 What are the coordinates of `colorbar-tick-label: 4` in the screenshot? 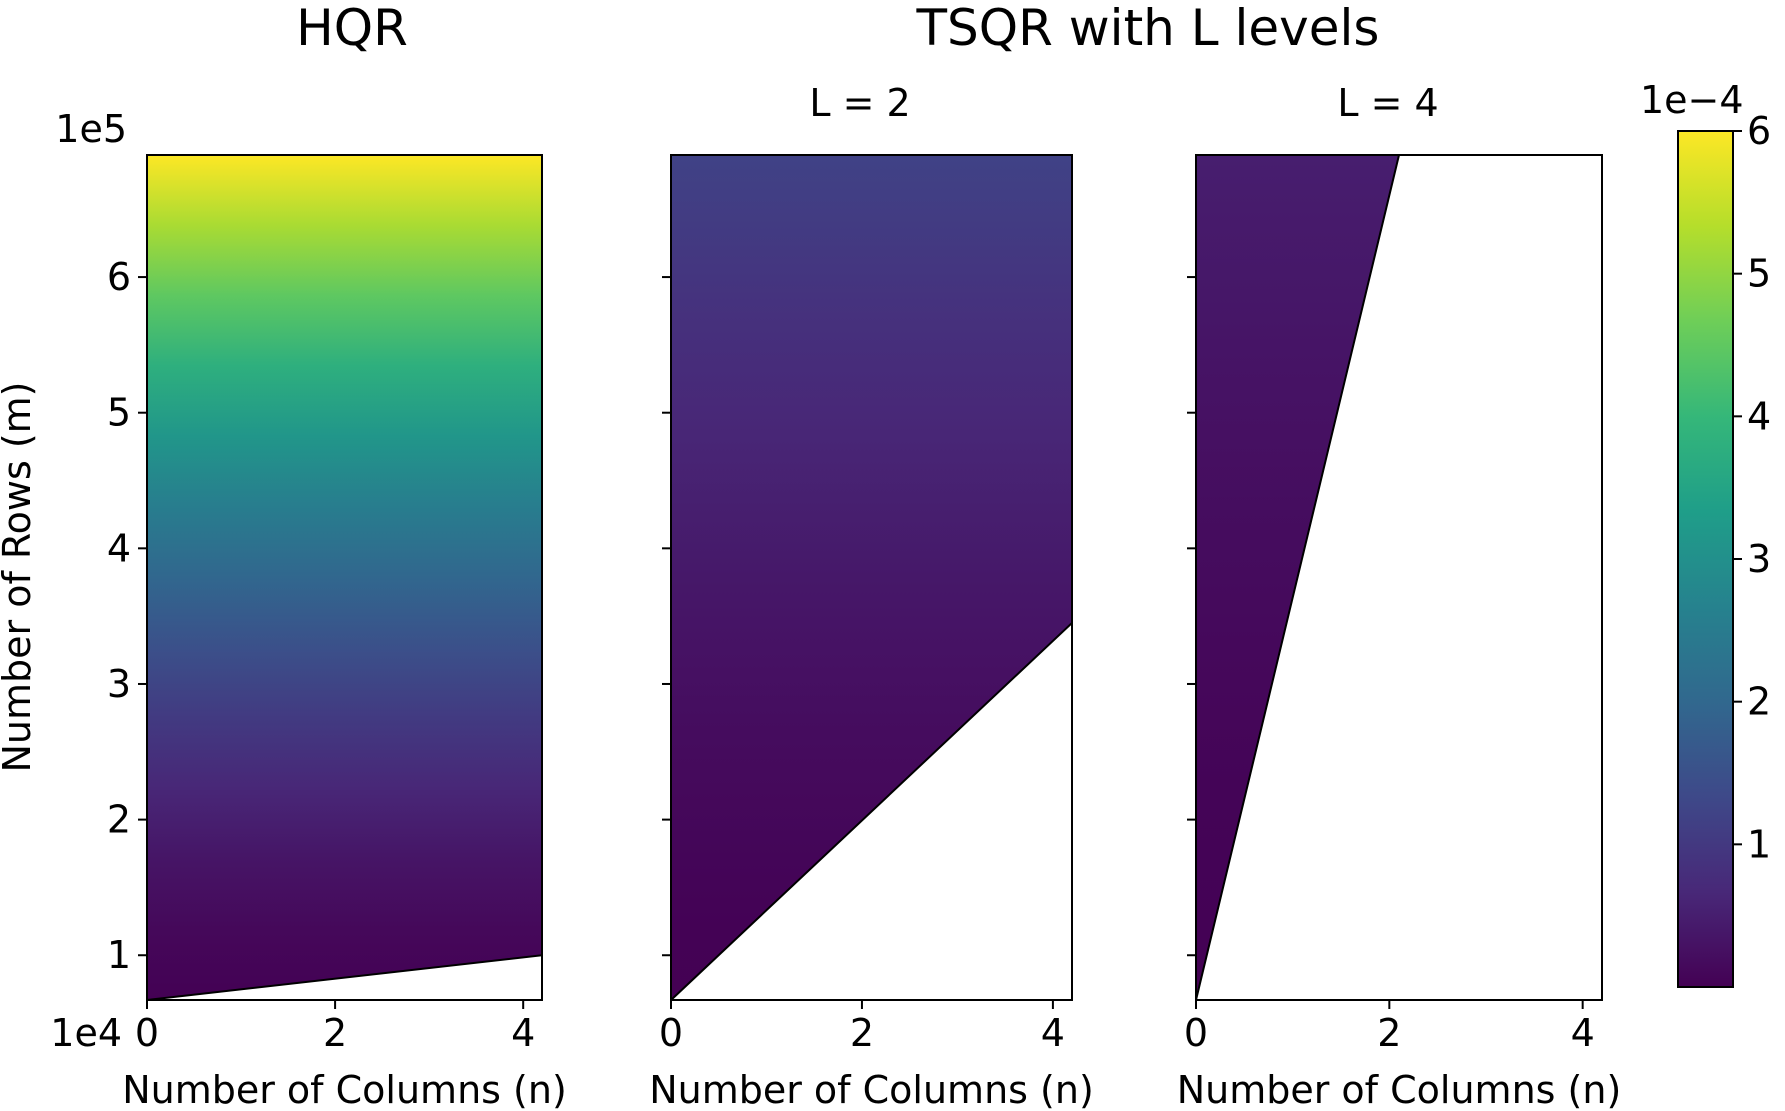 It's located at (1759, 416).